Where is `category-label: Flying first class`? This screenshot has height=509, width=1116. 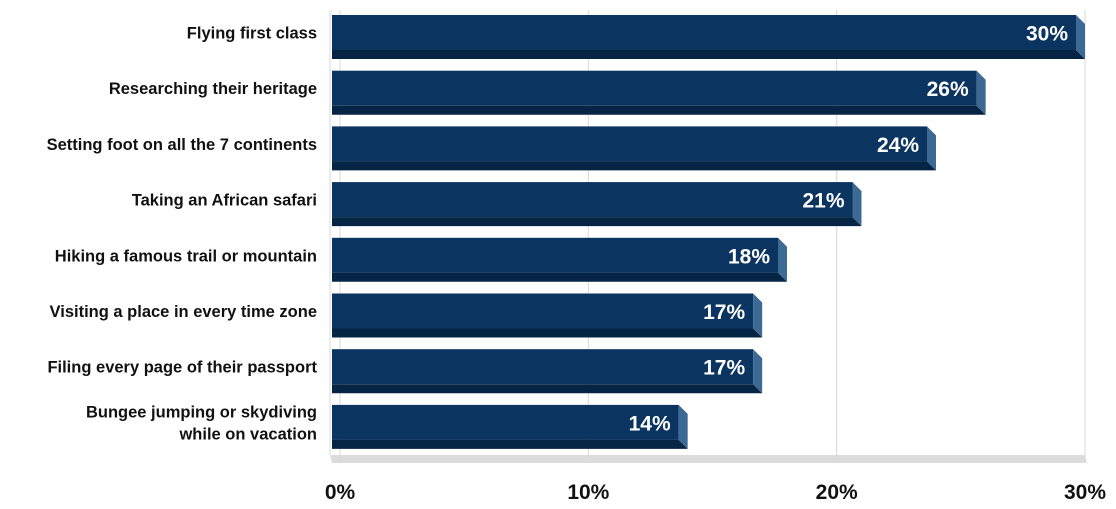
category-label: Flying first class is located at coordinates (252, 34).